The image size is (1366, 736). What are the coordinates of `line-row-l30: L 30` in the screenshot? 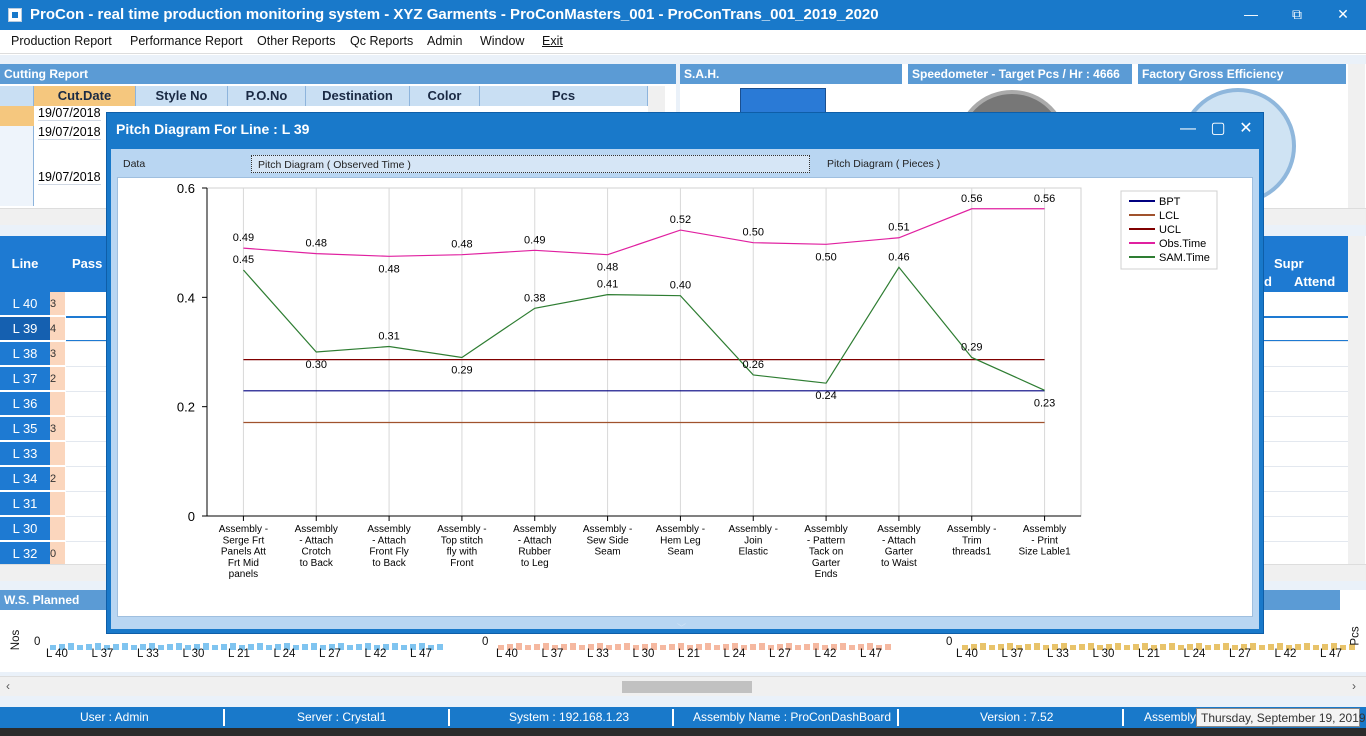 It's located at (25, 529).